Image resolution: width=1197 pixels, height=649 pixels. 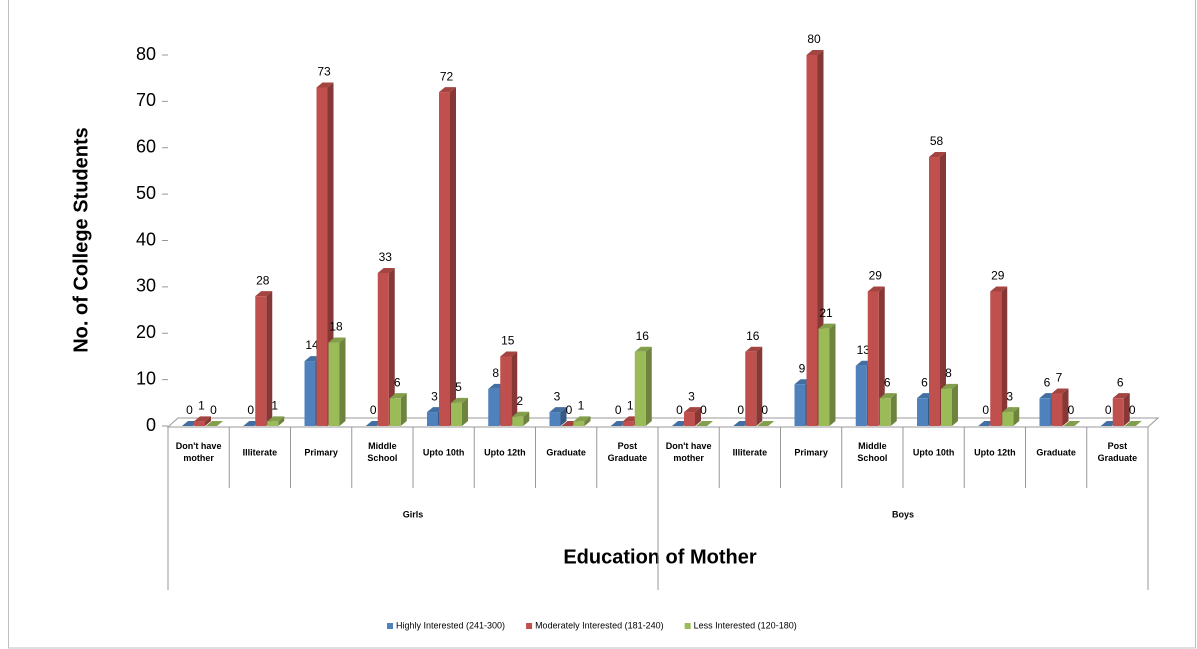 What do you see at coordinates (811, 452) in the screenshot?
I see `x-tick-label: Primary` at bounding box center [811, 452].